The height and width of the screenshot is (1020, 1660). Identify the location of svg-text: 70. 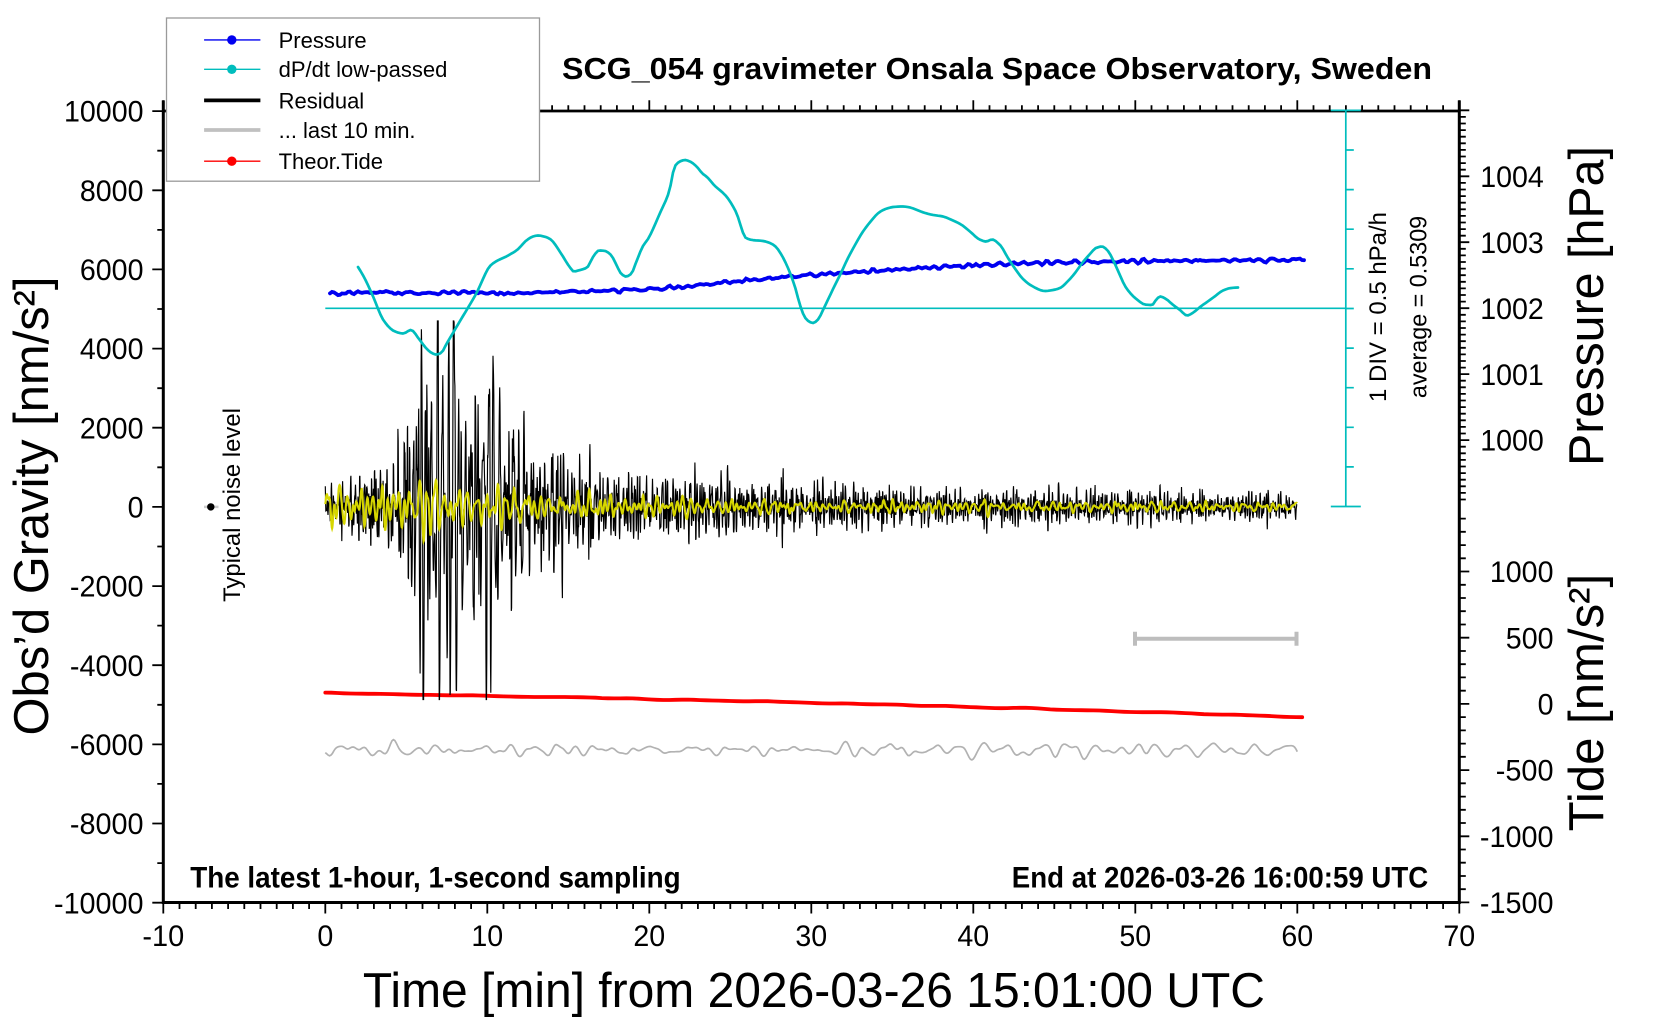
(1459, 936).